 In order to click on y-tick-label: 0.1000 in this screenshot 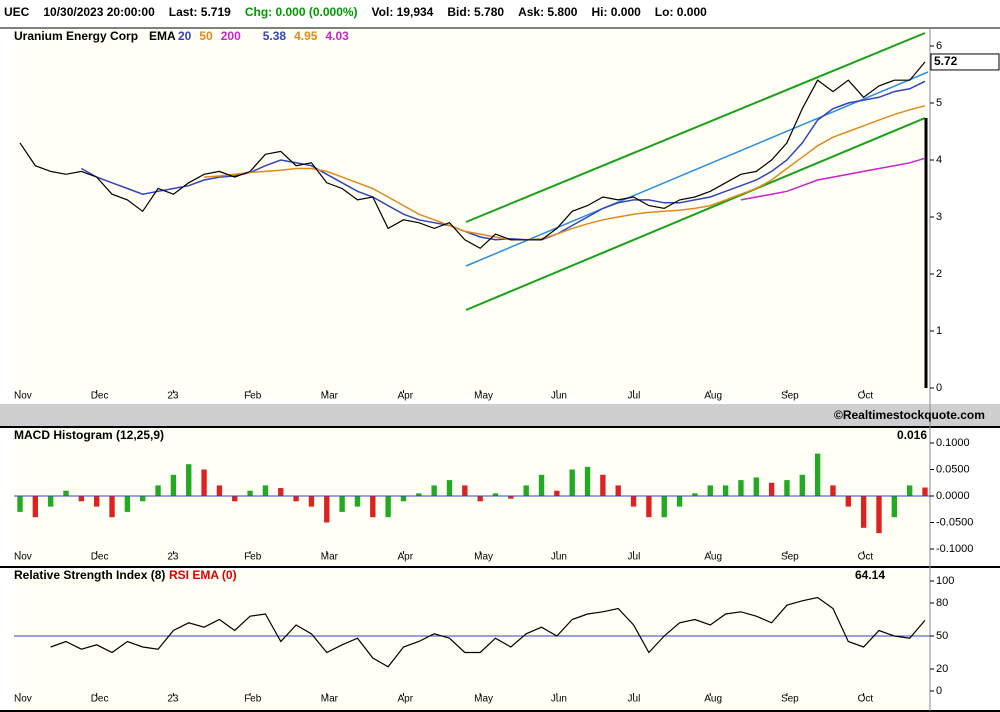, I will do `click(953, 443)`.